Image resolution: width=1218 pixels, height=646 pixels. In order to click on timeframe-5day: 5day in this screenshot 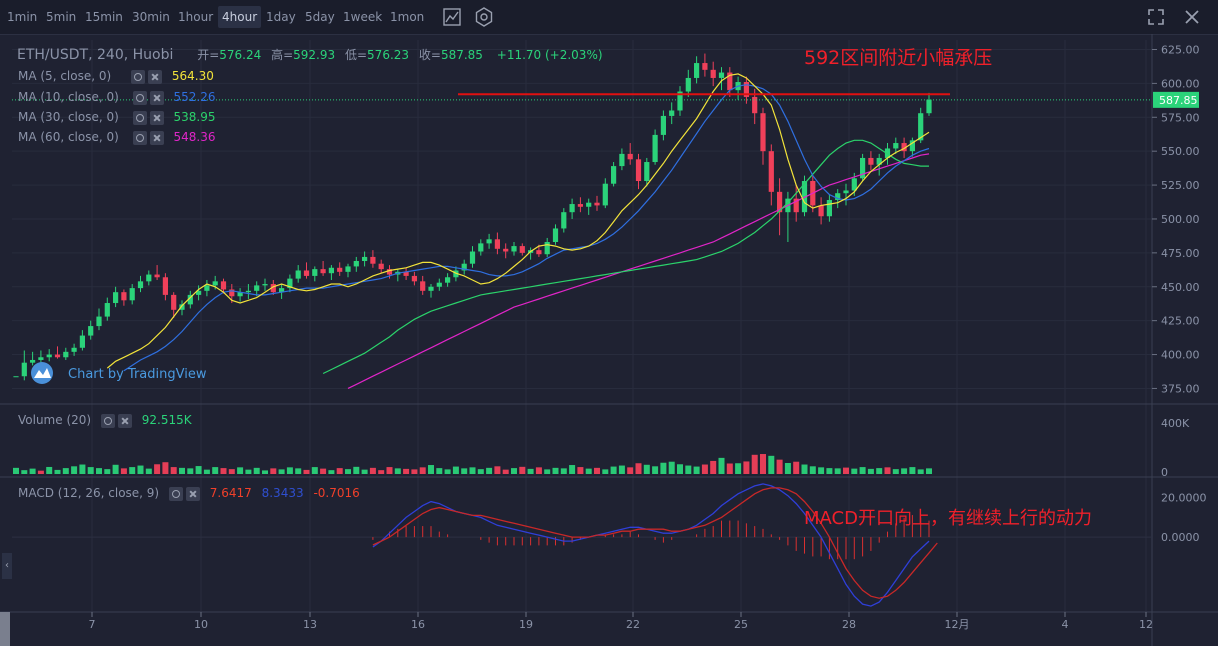, I will do `click(320, 17)`.